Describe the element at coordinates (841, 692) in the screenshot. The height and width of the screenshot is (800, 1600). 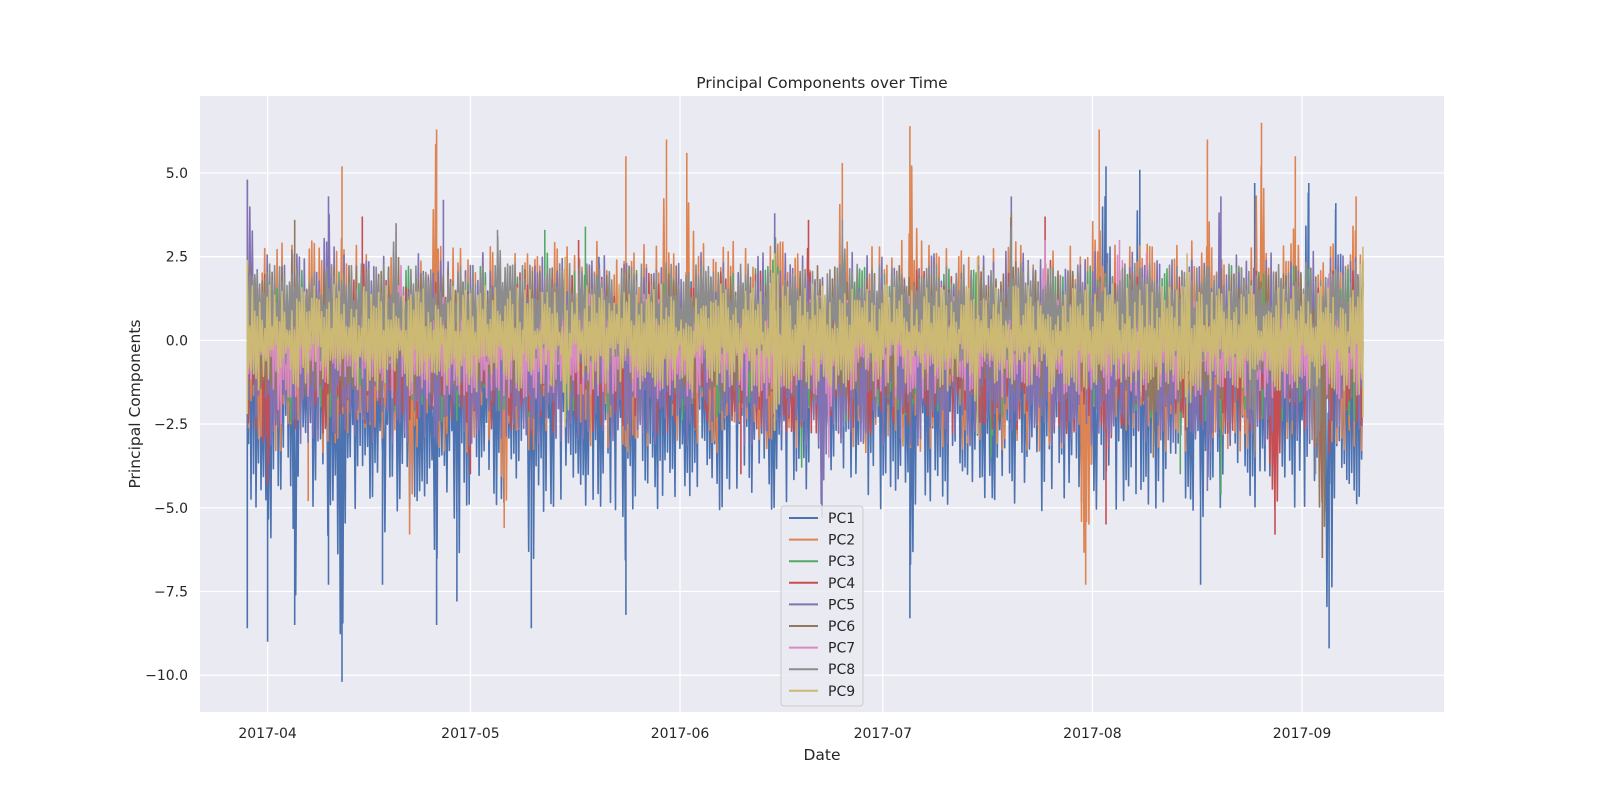
I see `legend-label-pc9: PC9` at that location.